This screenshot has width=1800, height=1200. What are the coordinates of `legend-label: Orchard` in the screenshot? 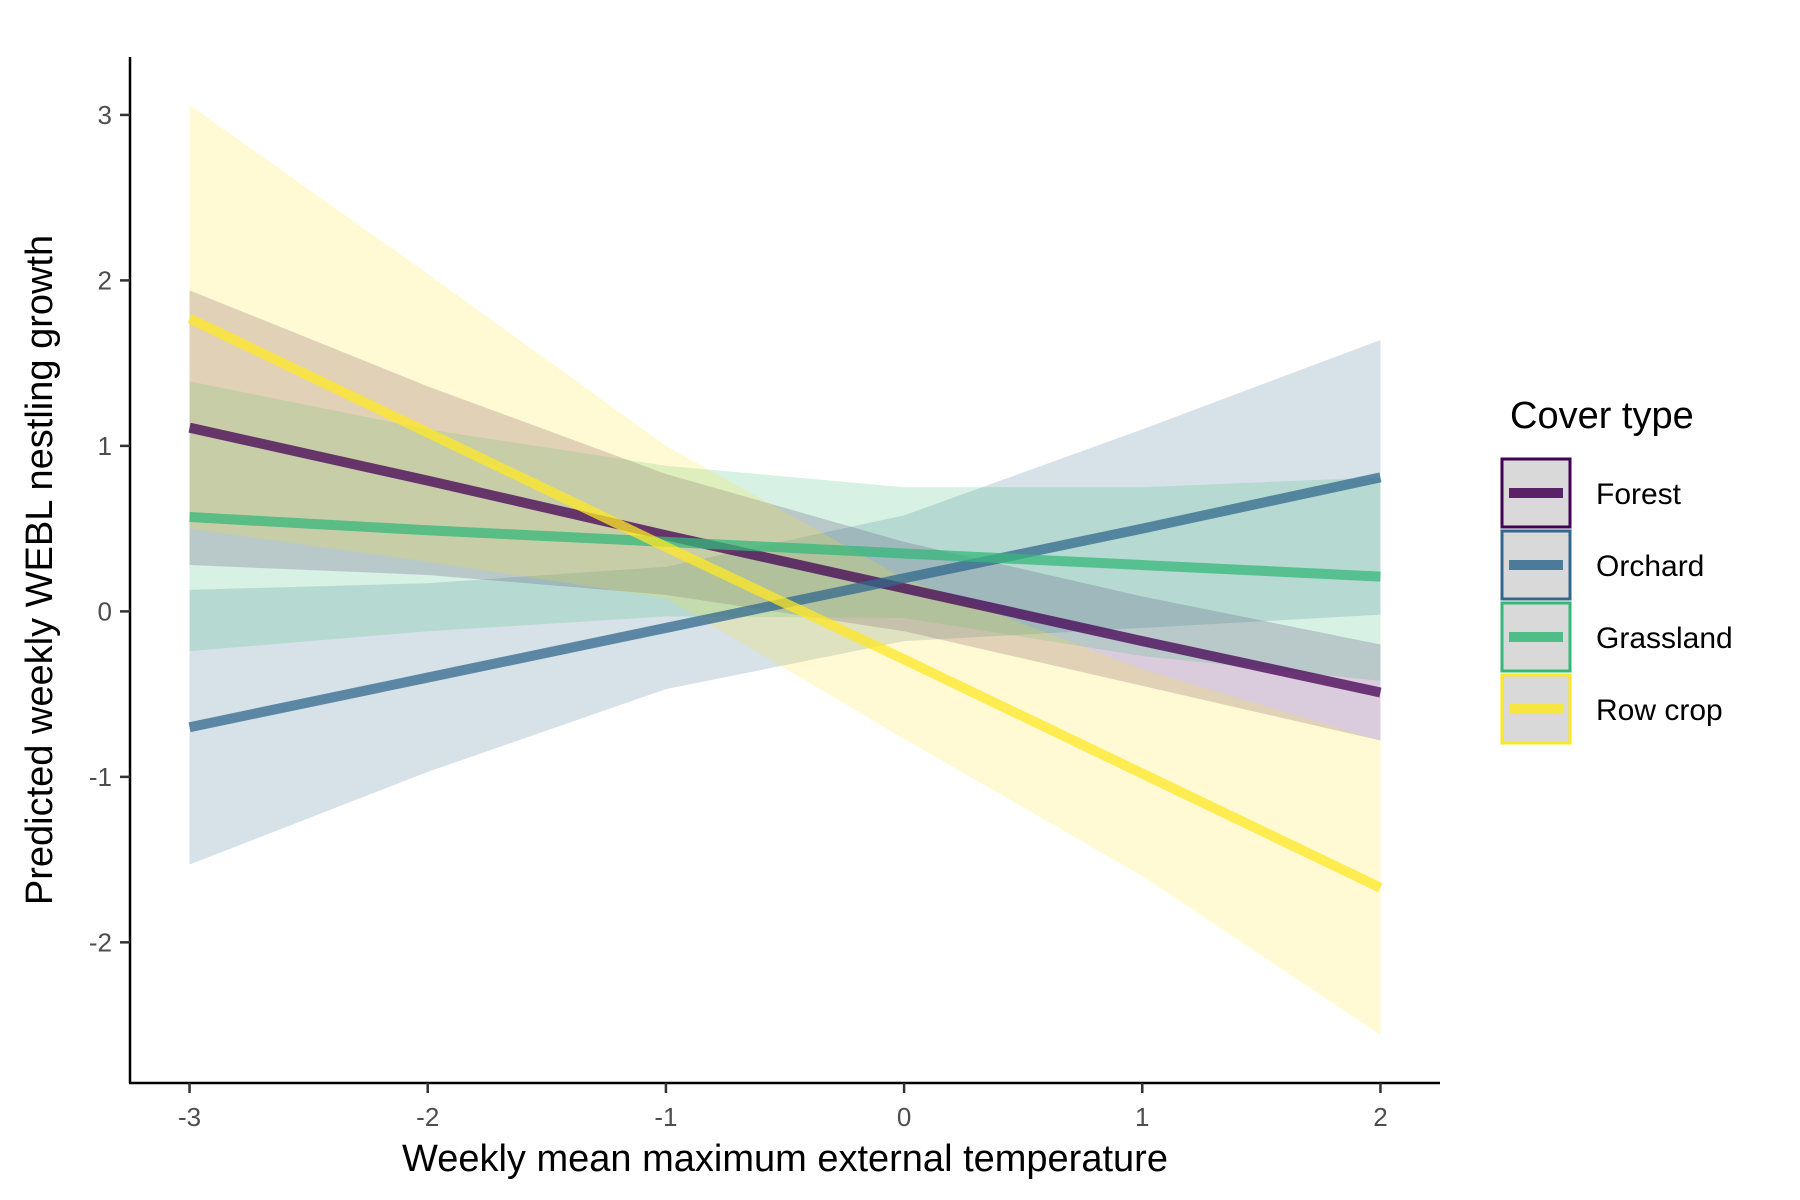 It's located at (1650, 566).